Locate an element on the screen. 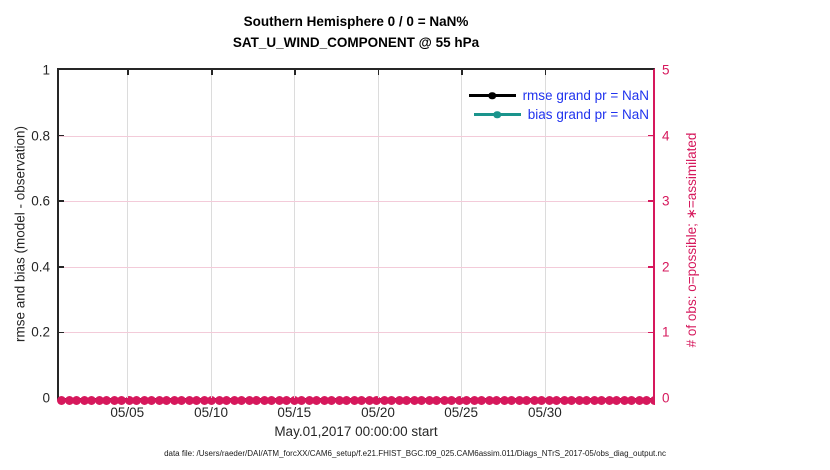  right-tick-label: 3 is located at coordinates (666, 201).